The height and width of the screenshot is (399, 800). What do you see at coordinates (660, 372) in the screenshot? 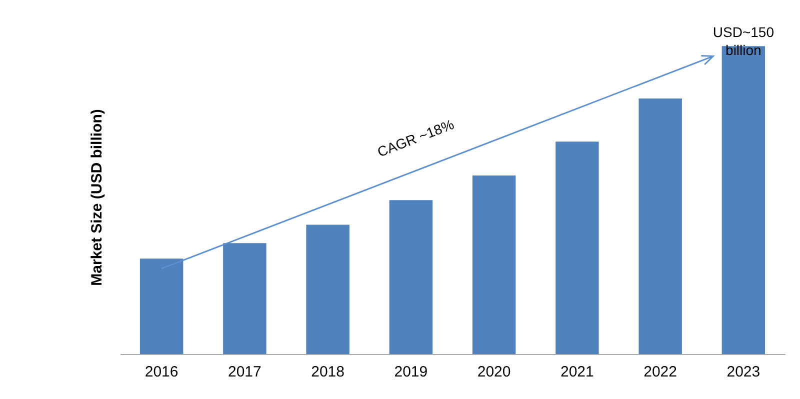
I see `x-tick-label: 2022` at bounding box center [660, 372].